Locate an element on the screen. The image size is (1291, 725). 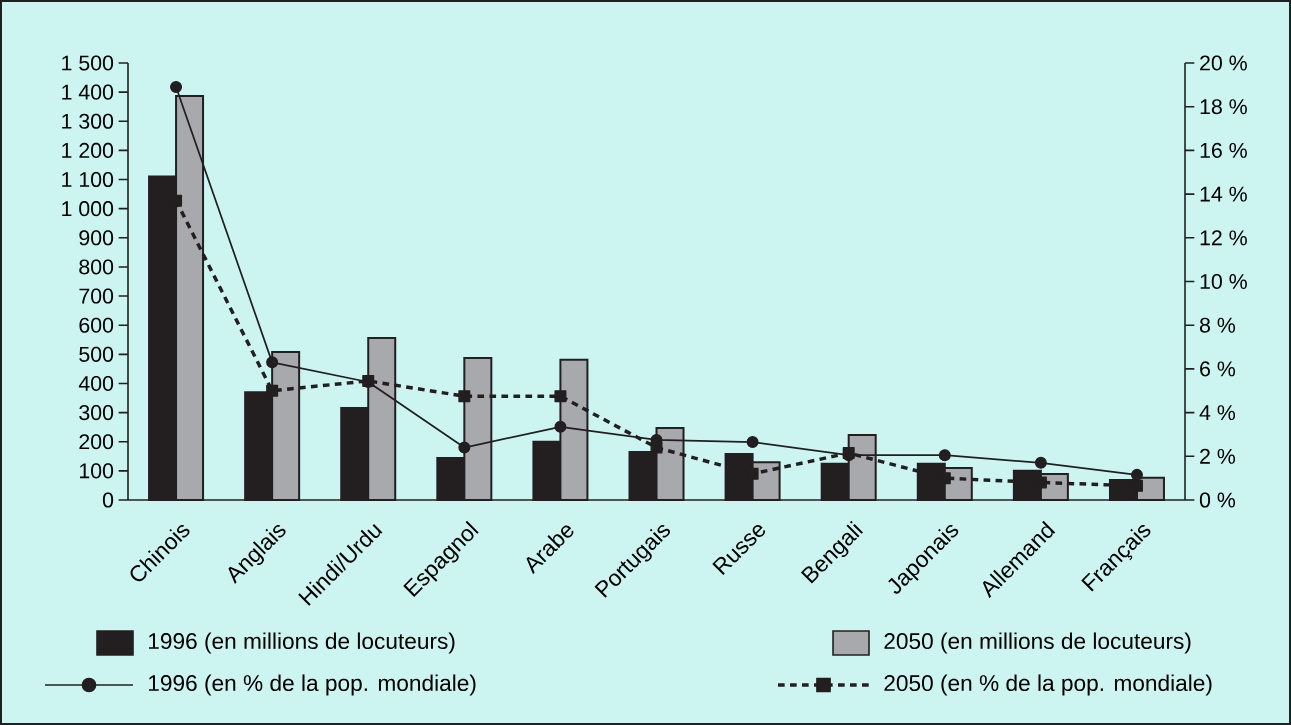
legend-label: 2050 (en % de la pop. mondiale) is located at coordinates (1048, 685).